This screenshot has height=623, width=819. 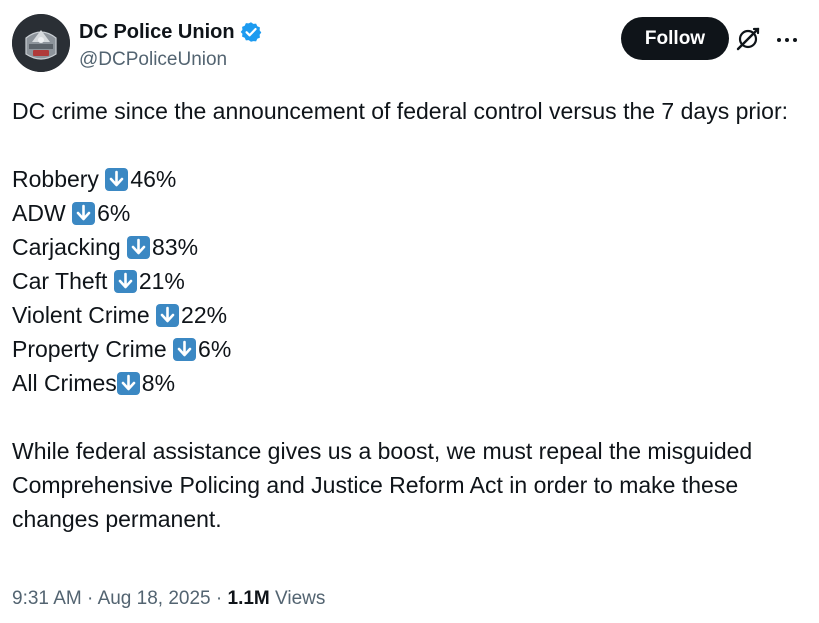 What do you see at coordinates (158, 383) in the screenshot?
I see `stat-value: 8%` at bounding box center [158, 383].